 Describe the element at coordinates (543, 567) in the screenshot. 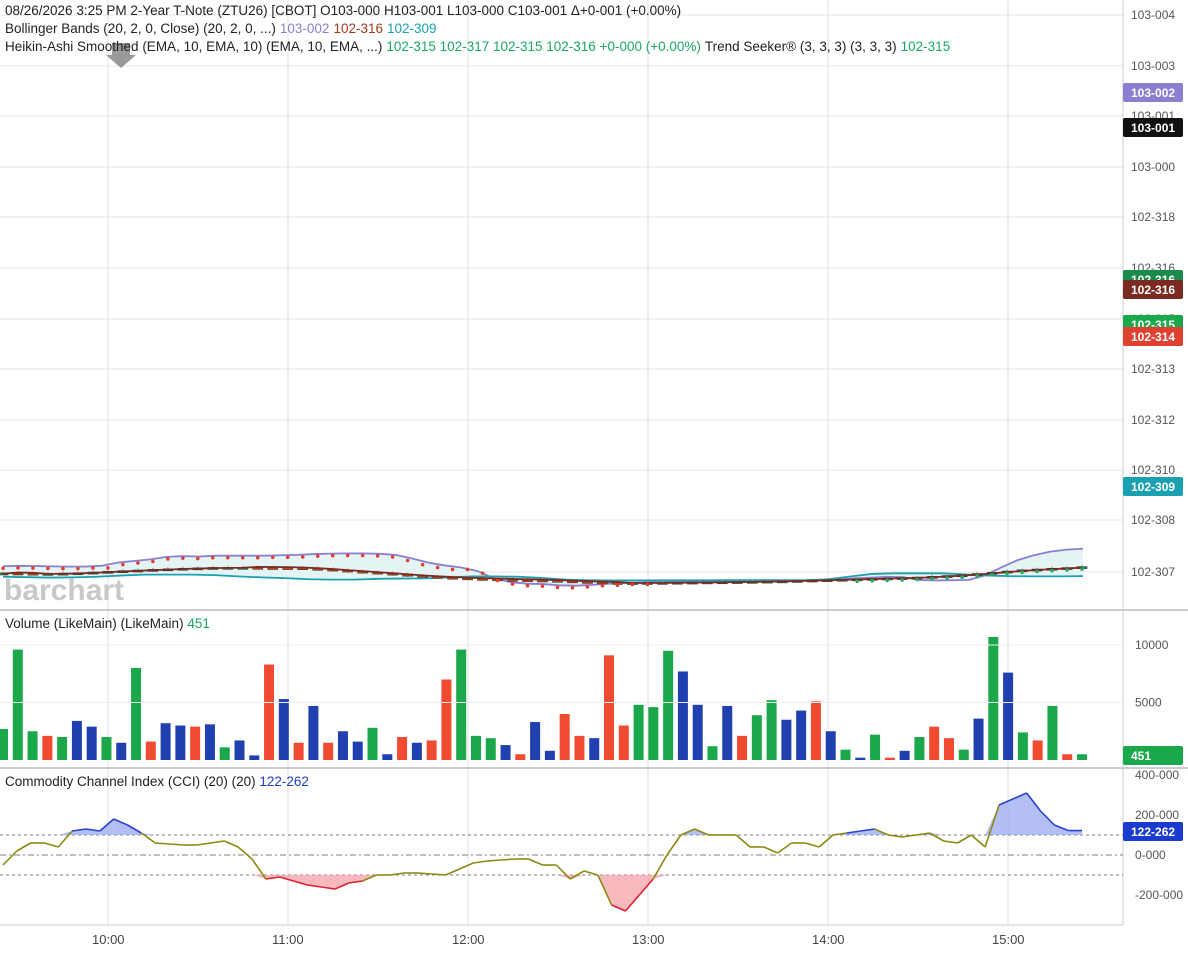

I see `bollinger-upper-line` at that location.